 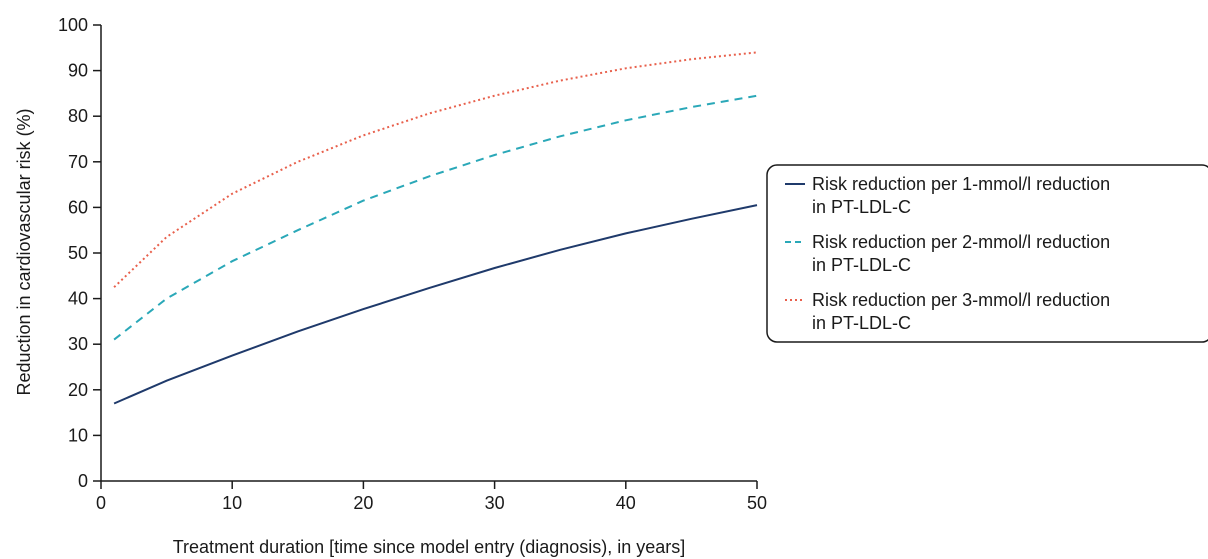 I want to click on legend-box, so click(x=987, y=253).